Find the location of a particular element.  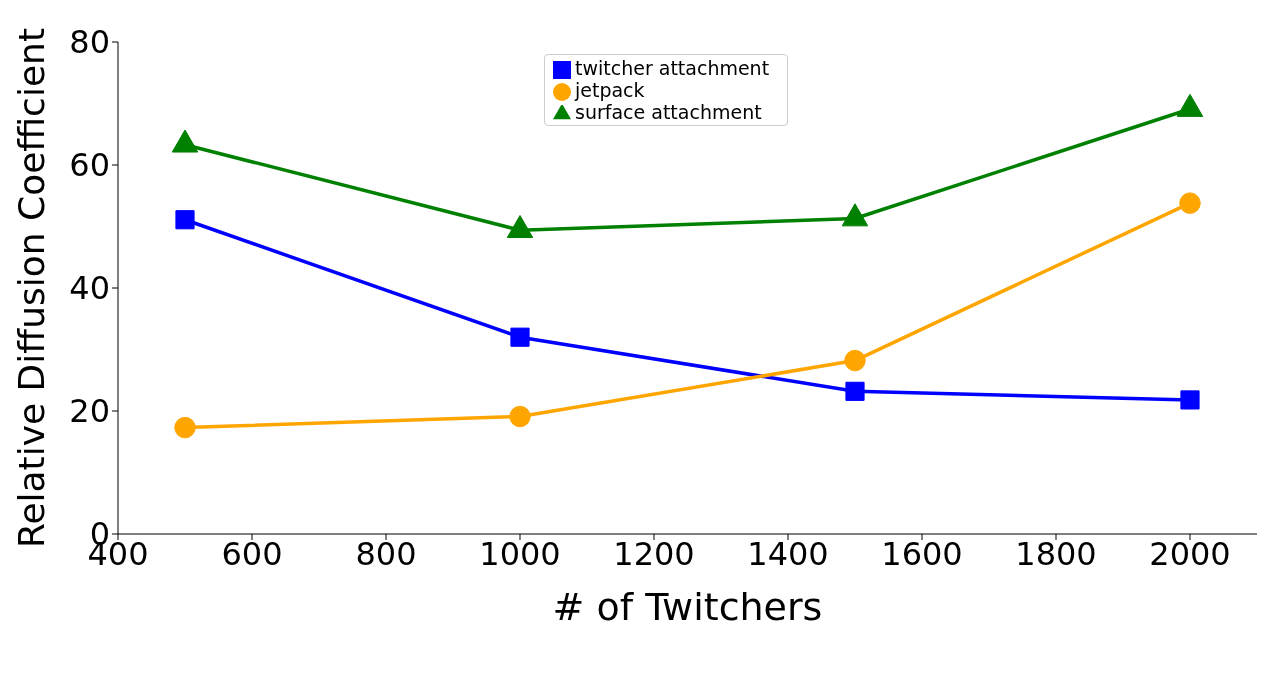

y-tick-label: 80 is located at coordinates (89, 42).